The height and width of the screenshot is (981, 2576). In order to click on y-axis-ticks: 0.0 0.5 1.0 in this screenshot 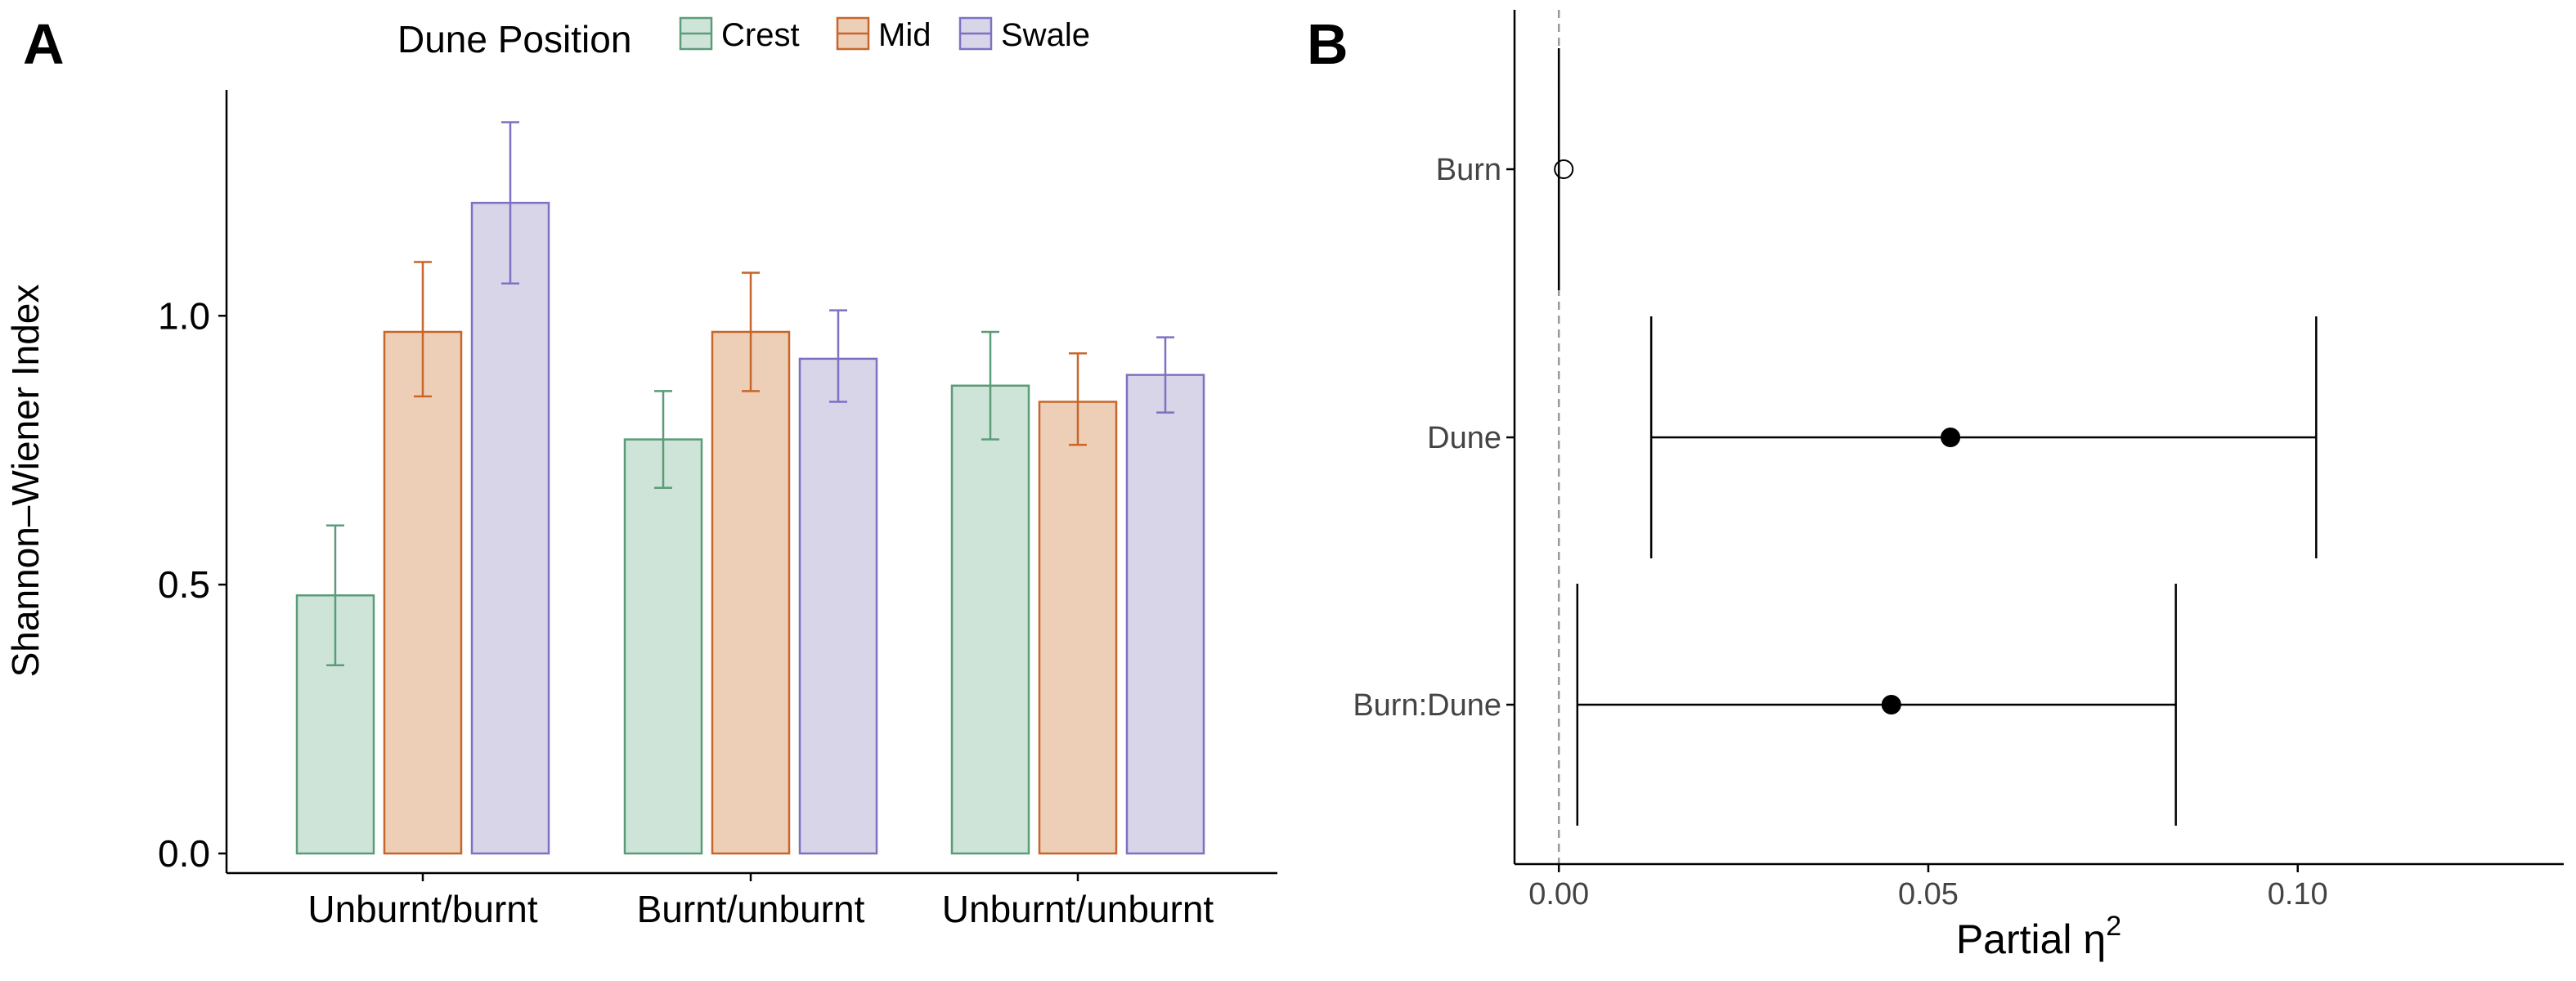, I will do `click(192, 584)`.